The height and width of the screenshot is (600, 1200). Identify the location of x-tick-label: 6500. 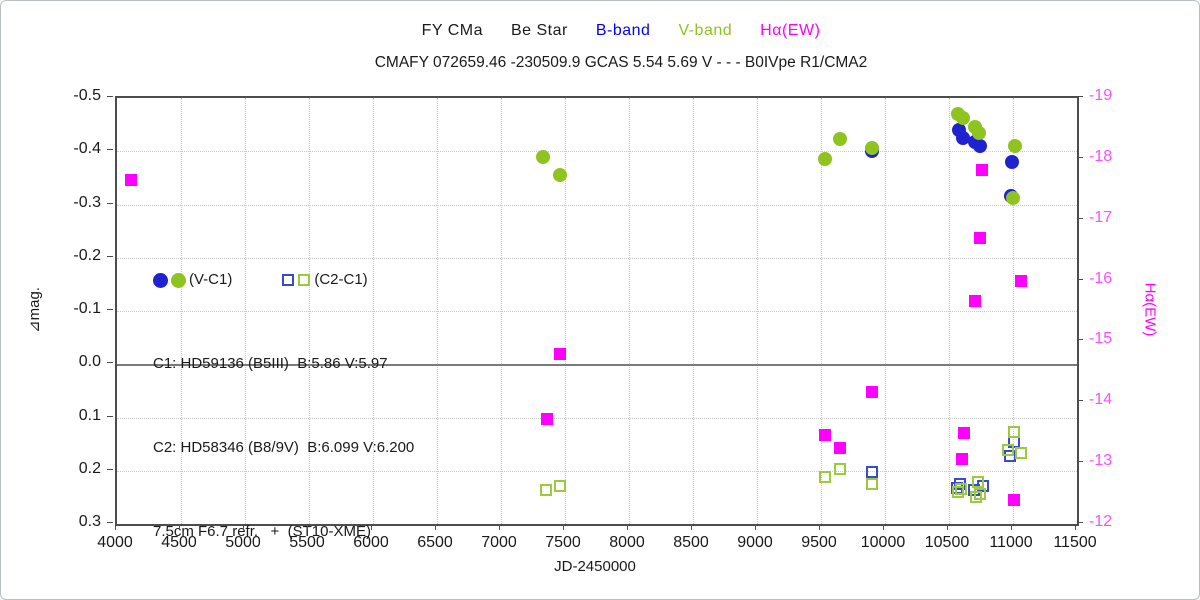
(435, 542).